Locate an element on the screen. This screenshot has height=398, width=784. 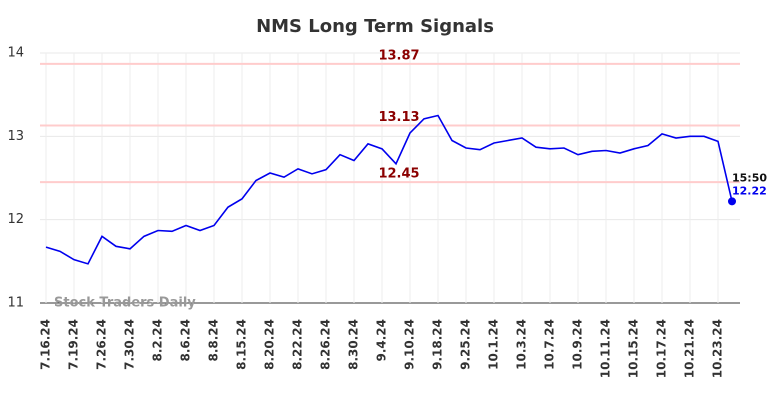
x-tick-label: 8.8.24 is located at coordinates (214, 340).